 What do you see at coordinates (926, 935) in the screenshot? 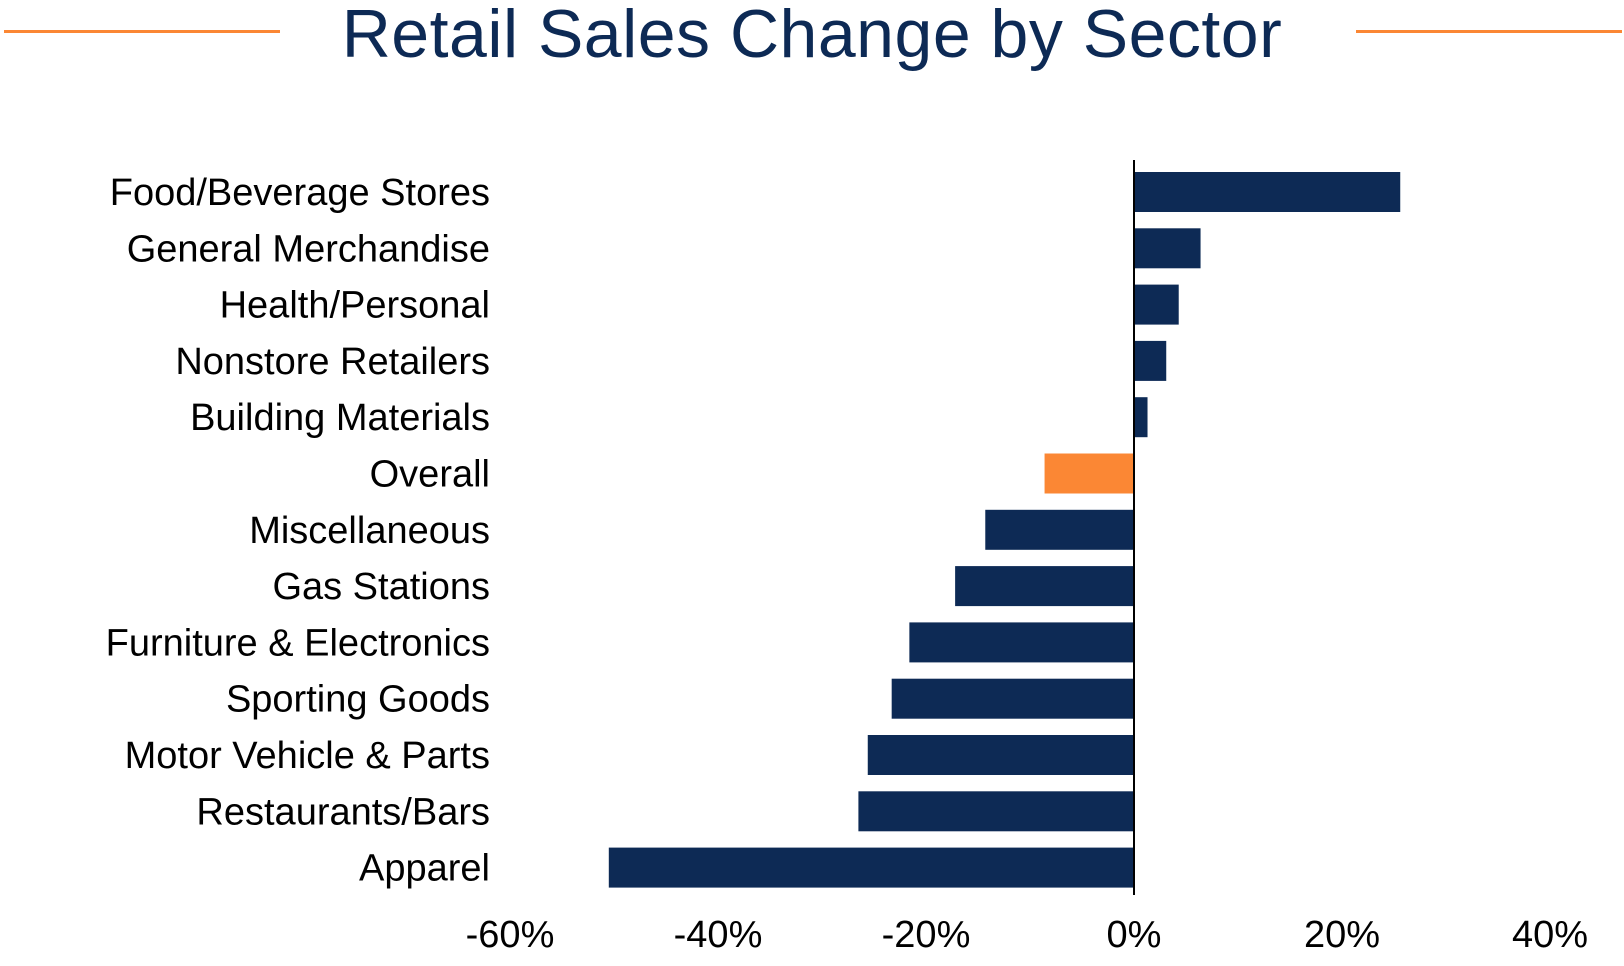
I see `x-tick-label: -20%` at bounding box center [926, 935].